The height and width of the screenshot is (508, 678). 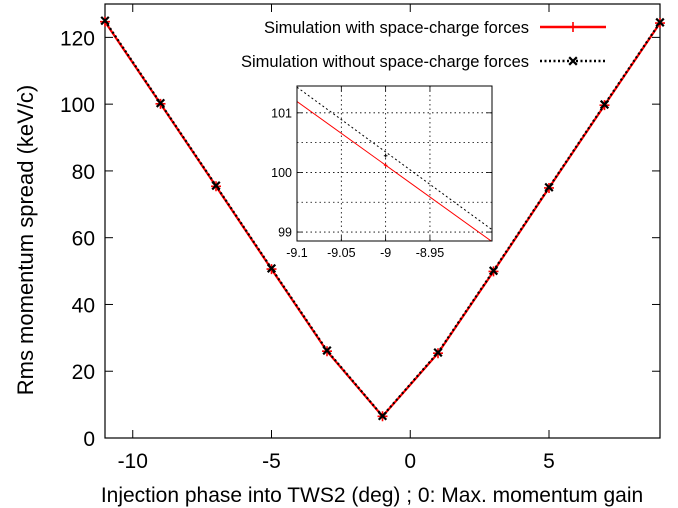 I want to click on inset-x-tick-label: -9, so click(x=385, y=253).